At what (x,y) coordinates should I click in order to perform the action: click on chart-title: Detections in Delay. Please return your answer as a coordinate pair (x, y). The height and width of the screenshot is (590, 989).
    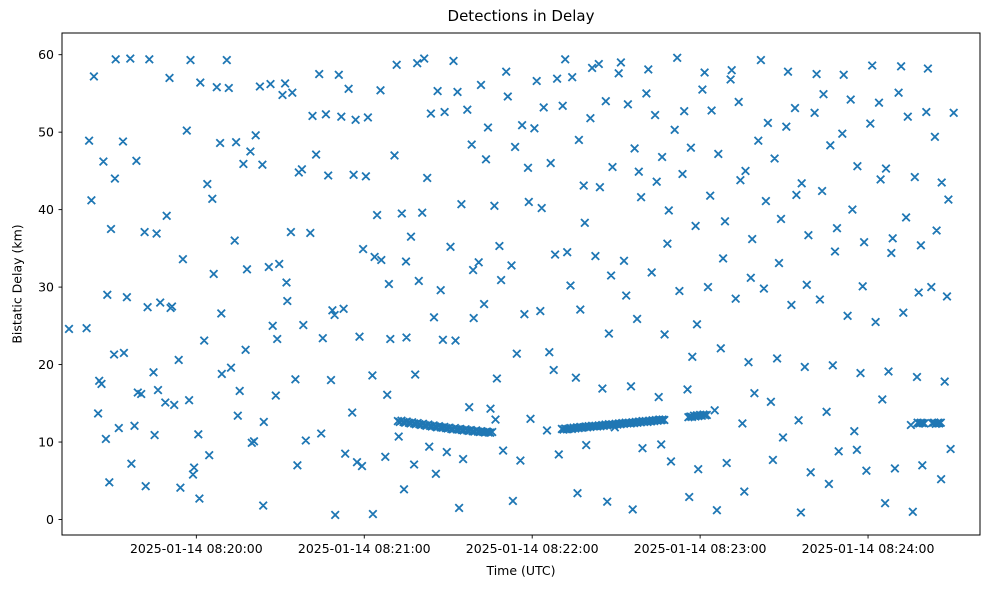
    Looking at the image, I should click on (521, 16).